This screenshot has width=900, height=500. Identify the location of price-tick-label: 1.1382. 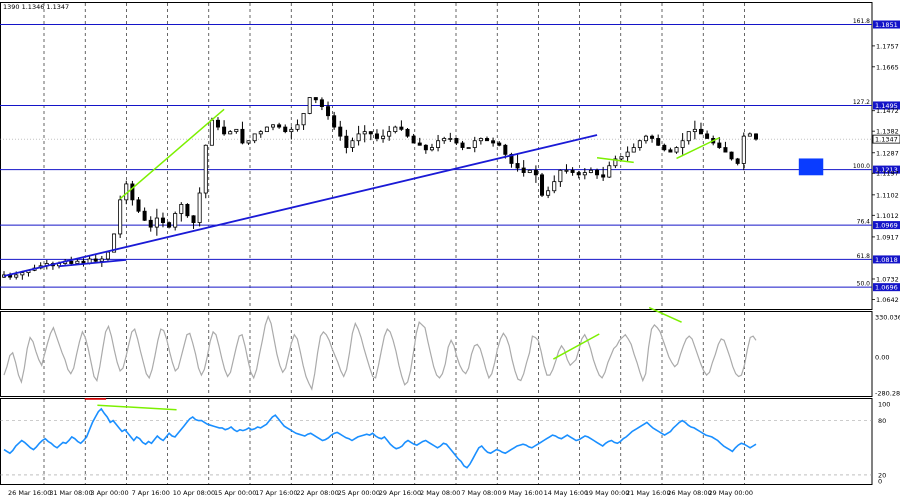
(887, 132).